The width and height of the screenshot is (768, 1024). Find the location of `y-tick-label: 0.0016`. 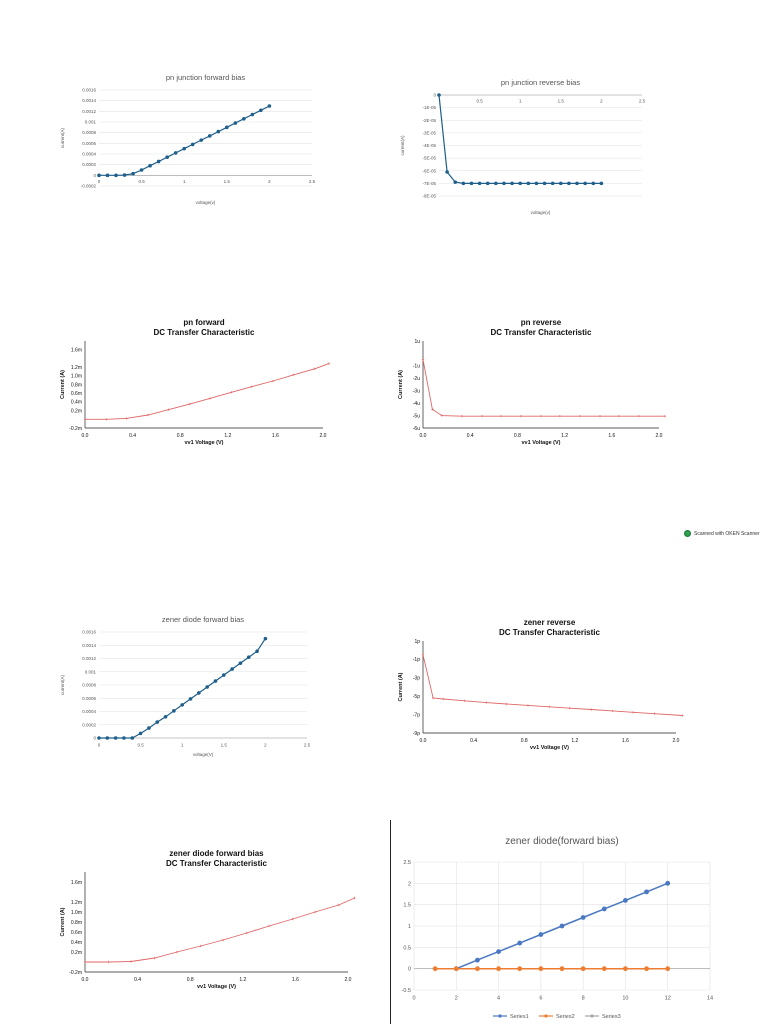

y-tick-label: 0.0016 is located at coordinates (89, 90).